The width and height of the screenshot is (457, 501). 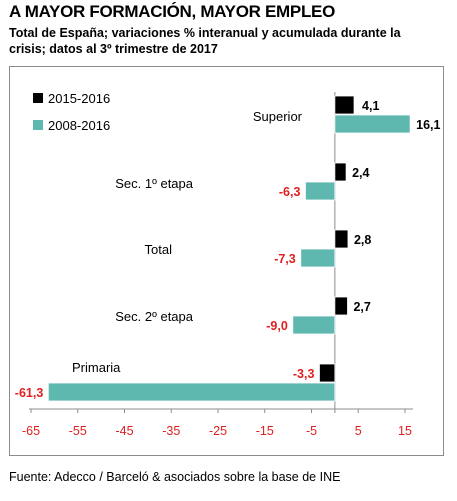 What do you see at coordinates (265, 431) in the screenshot?
I see `x-tick-label: -15` at bounding box center [265, 431].